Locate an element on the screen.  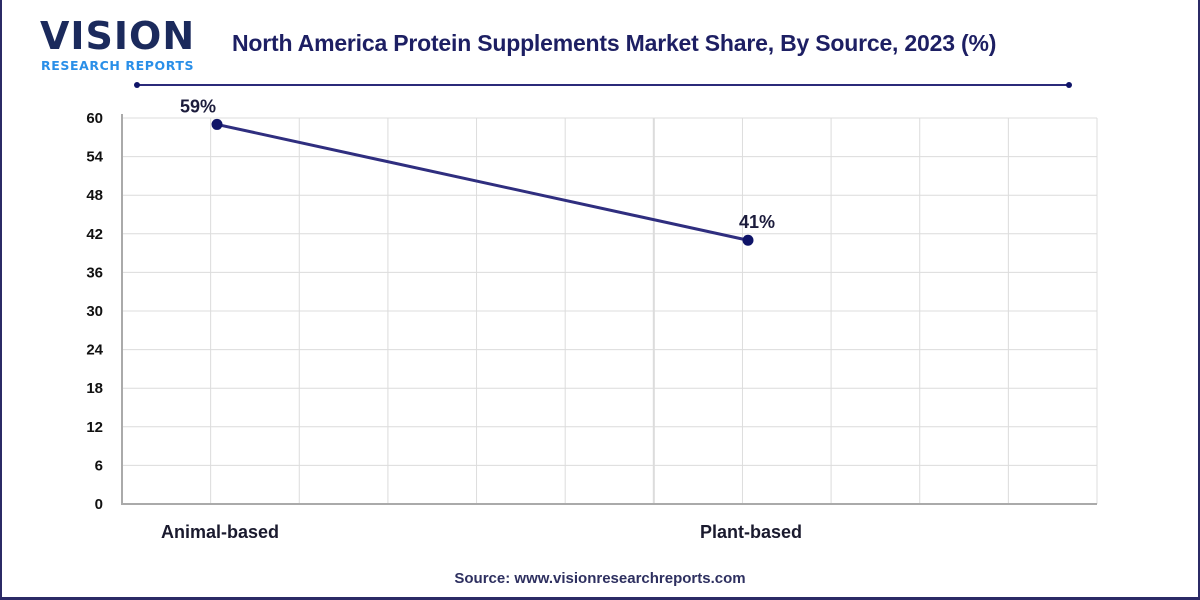
y-tick-label: 12 is located at coordinates (94, 427).